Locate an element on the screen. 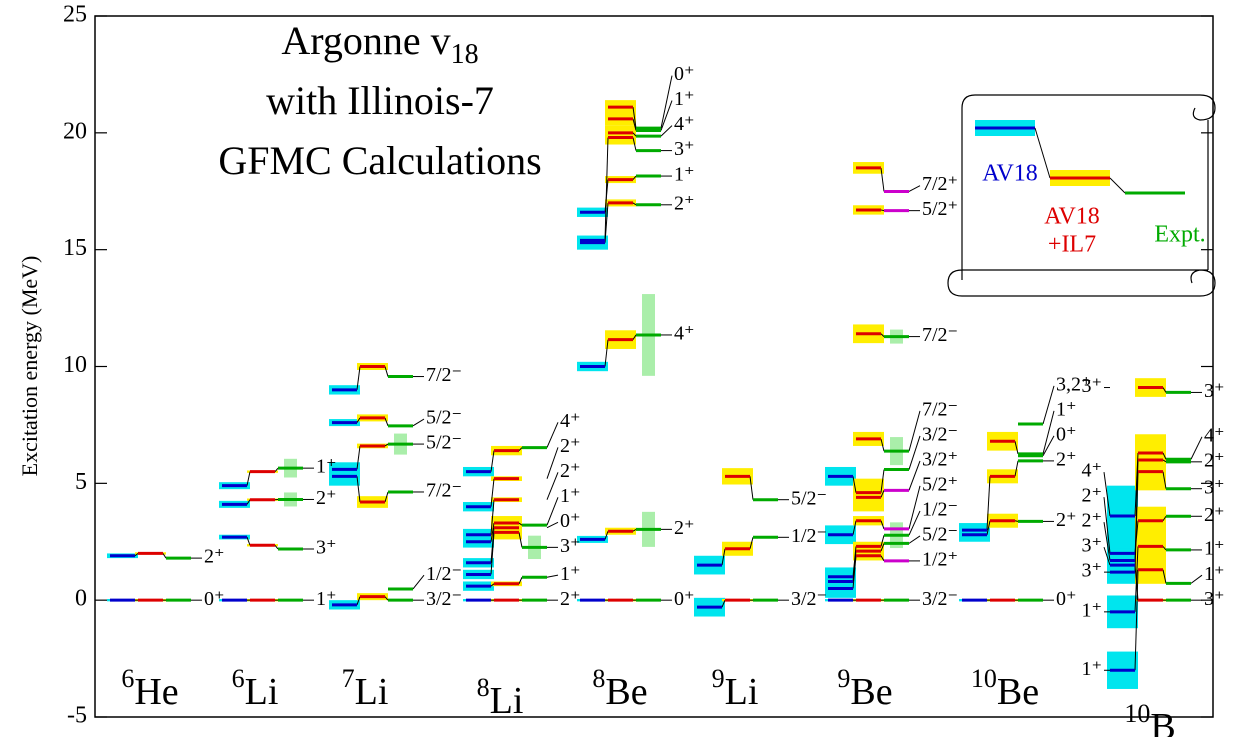  mass-number: 8 is located at coordinates (598, 678).